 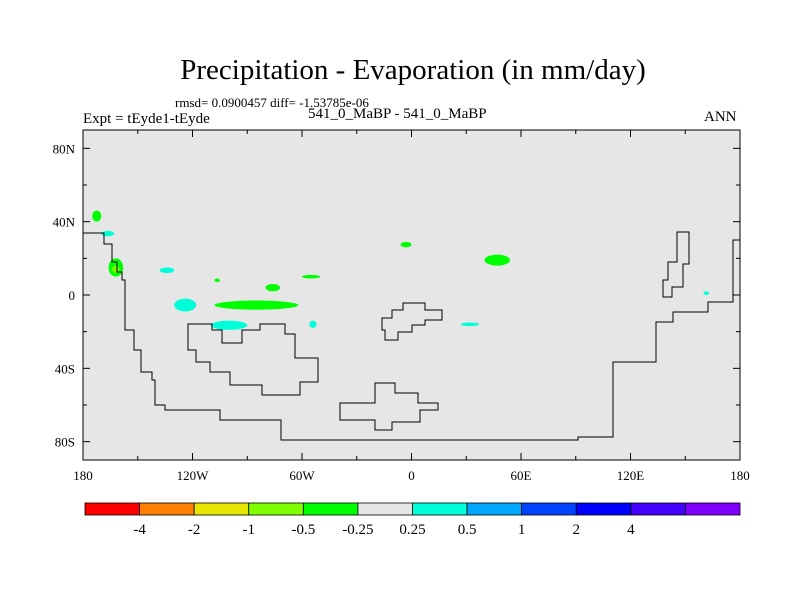 I want to click on x-tick-label: 120W, so click(x=193, y=475).